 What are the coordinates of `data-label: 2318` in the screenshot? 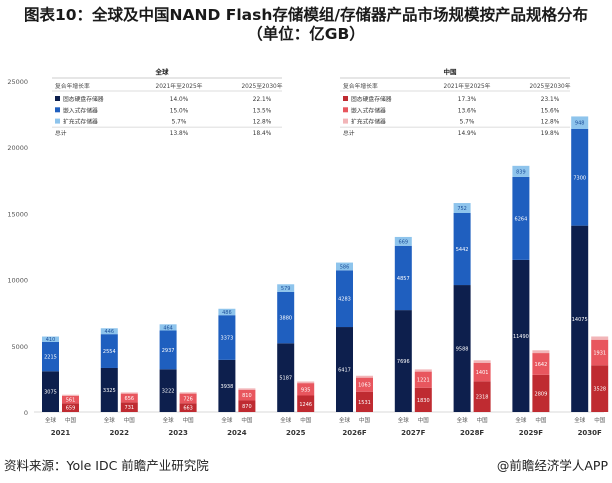 It's located at (482, 398).